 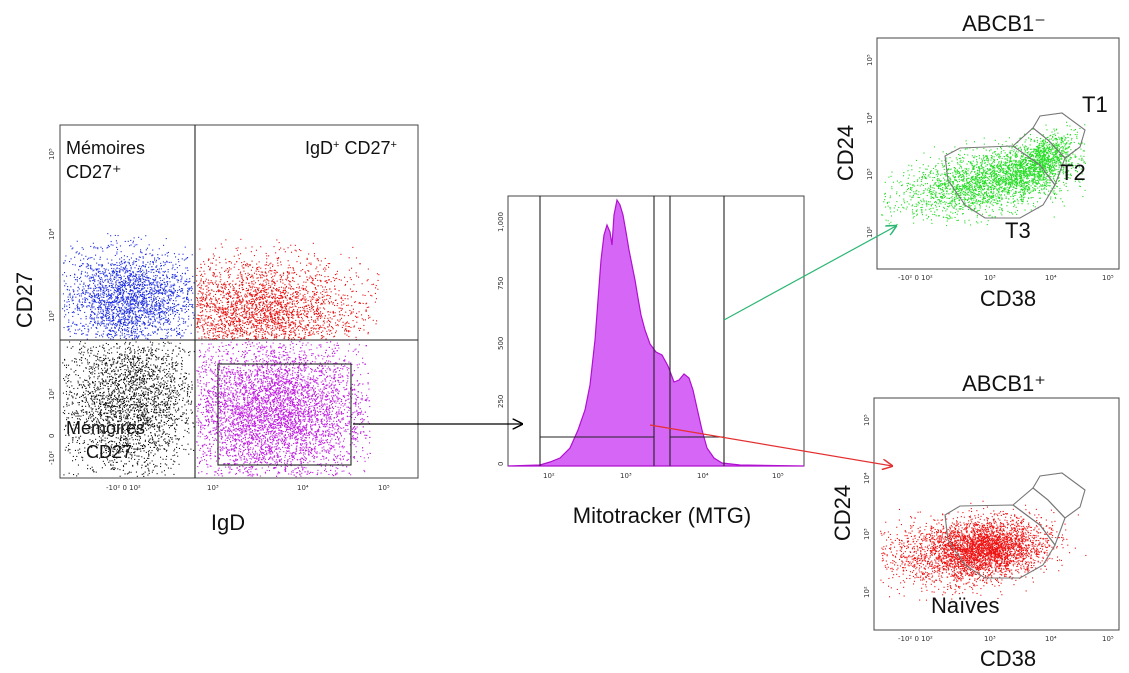 I want to click on panel-c-dot-cloud, so click(x=983, y=174).